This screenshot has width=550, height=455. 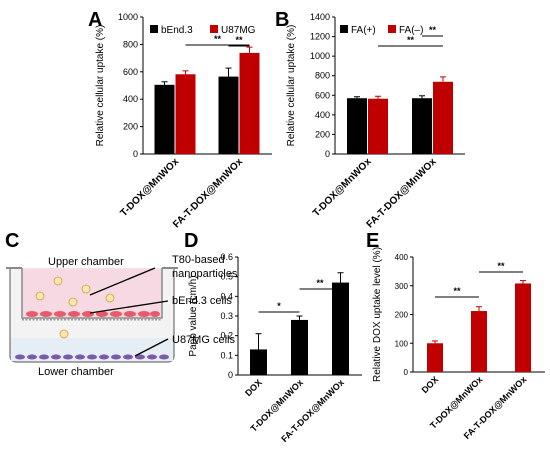 I want to click on y-axis-label: Papp value (cm/h), so click(x=193, y=315).